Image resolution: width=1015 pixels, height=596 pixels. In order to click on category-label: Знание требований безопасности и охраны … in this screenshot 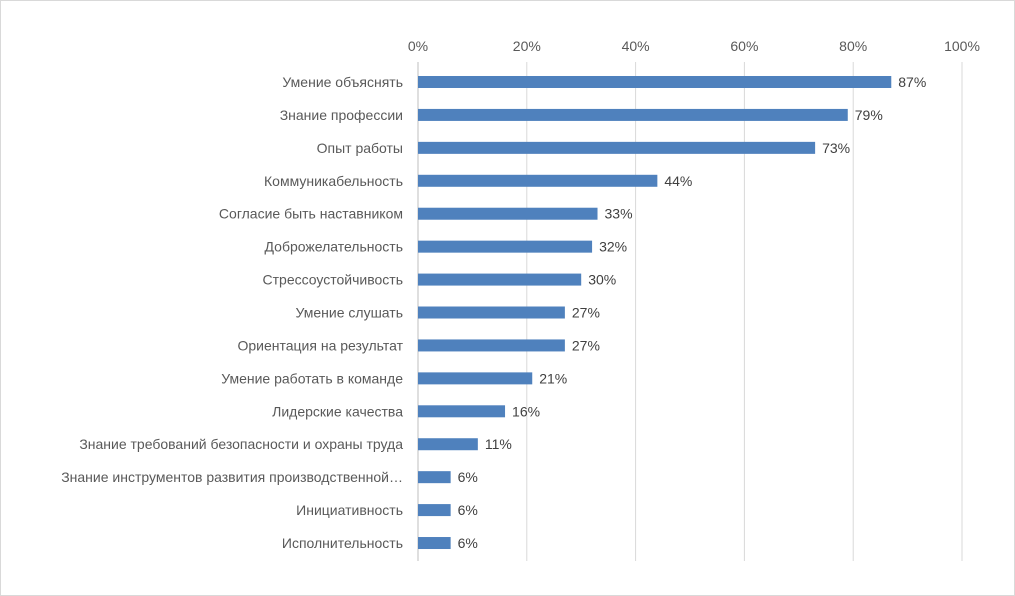, I will do `click(241, 444)`.